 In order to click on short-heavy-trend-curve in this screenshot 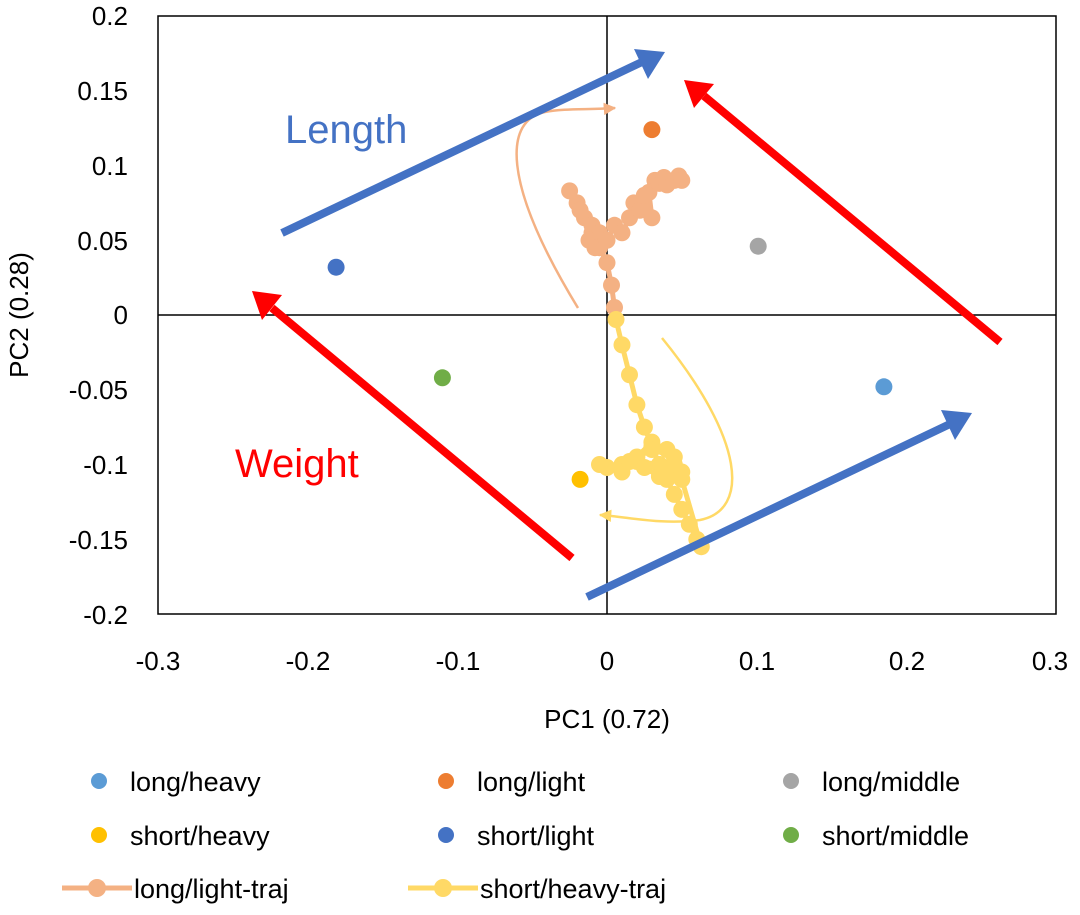, I will do `click(666, 430)`.